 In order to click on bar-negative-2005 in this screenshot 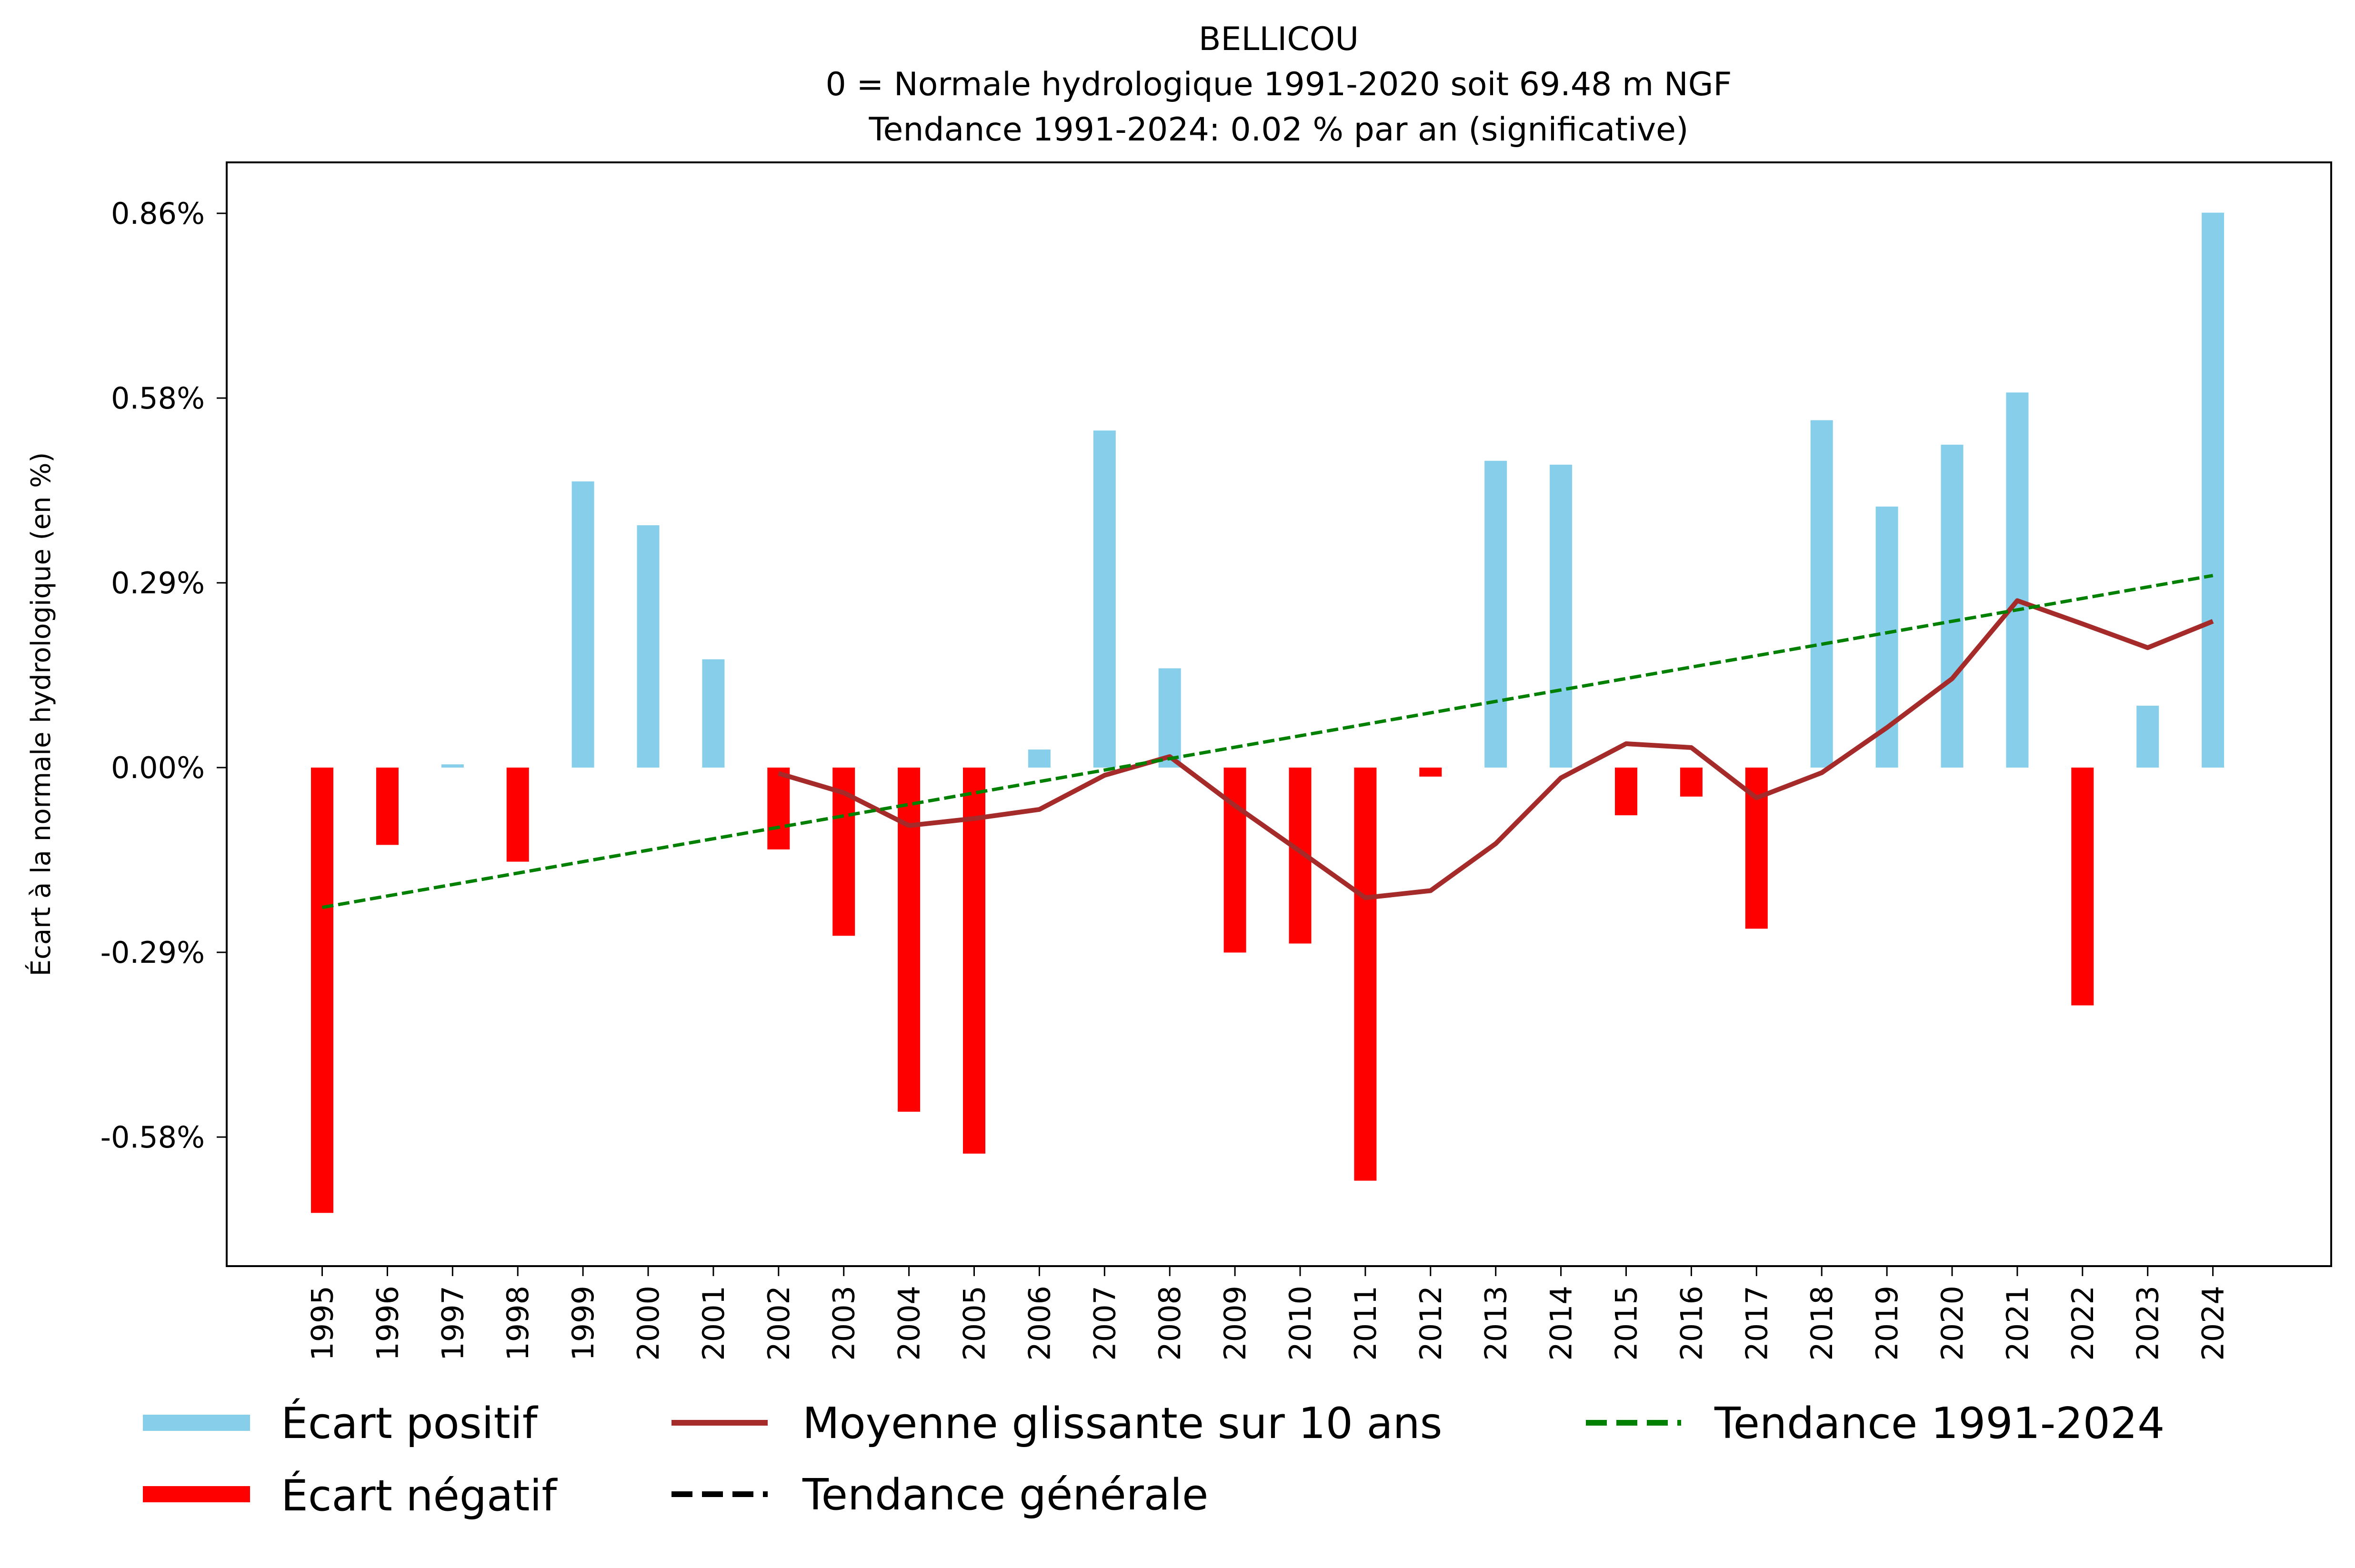, I will do `click(974, 961)`.